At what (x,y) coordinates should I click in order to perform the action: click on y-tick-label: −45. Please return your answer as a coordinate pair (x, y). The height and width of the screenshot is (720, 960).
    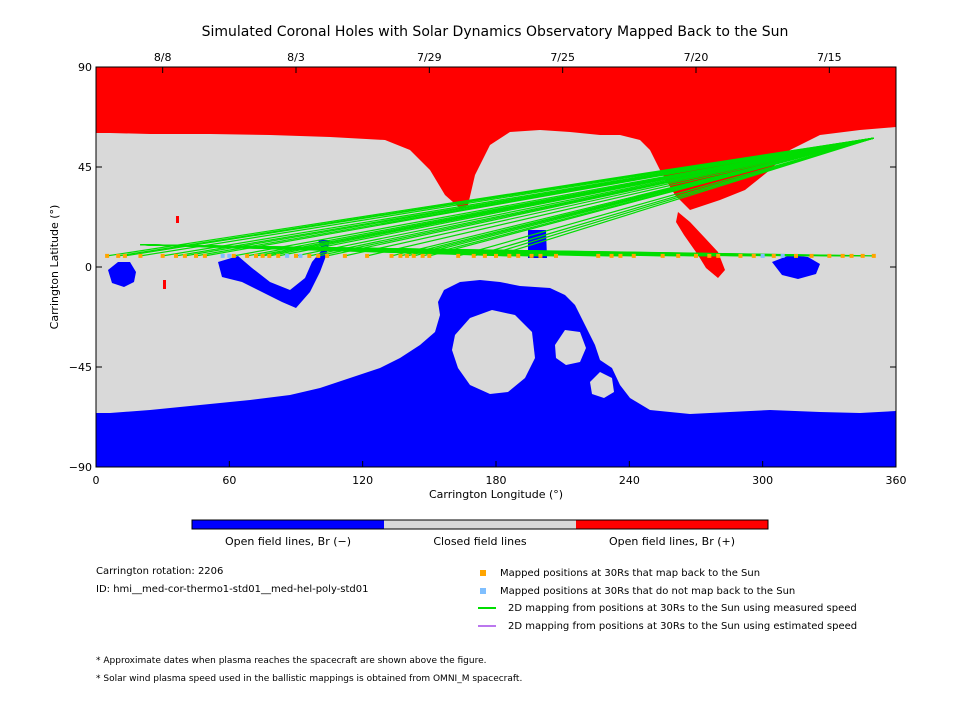
    Looking at the image, I should click on (80, 367).